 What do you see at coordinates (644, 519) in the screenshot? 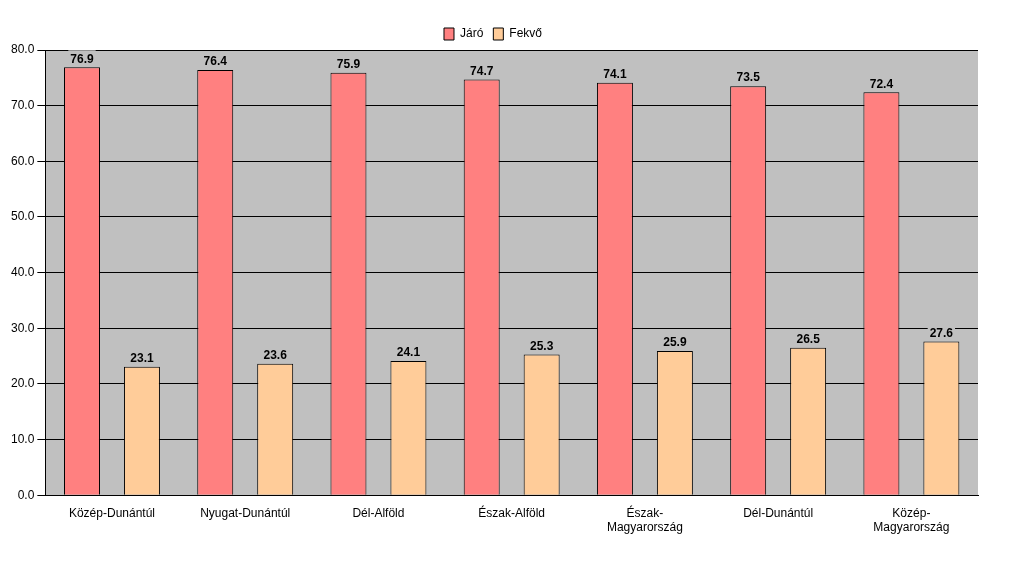
I see `x-tick-label: Észak-Magyarország` at bounding box center [644, 519].